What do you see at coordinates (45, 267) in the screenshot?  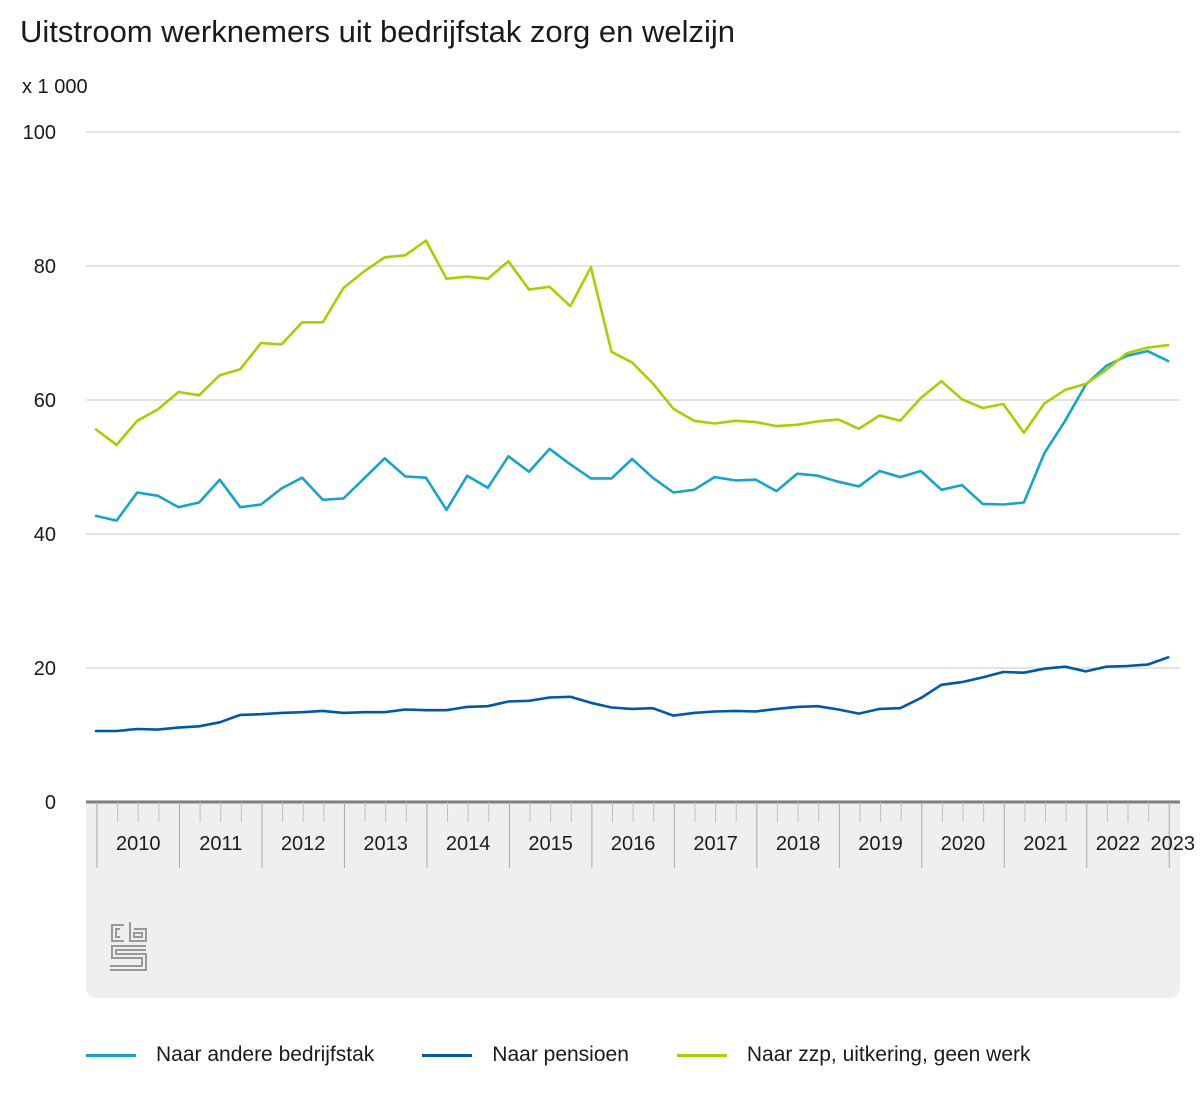 I see `y-tick-label: 80` at bounding box center [45, 267].